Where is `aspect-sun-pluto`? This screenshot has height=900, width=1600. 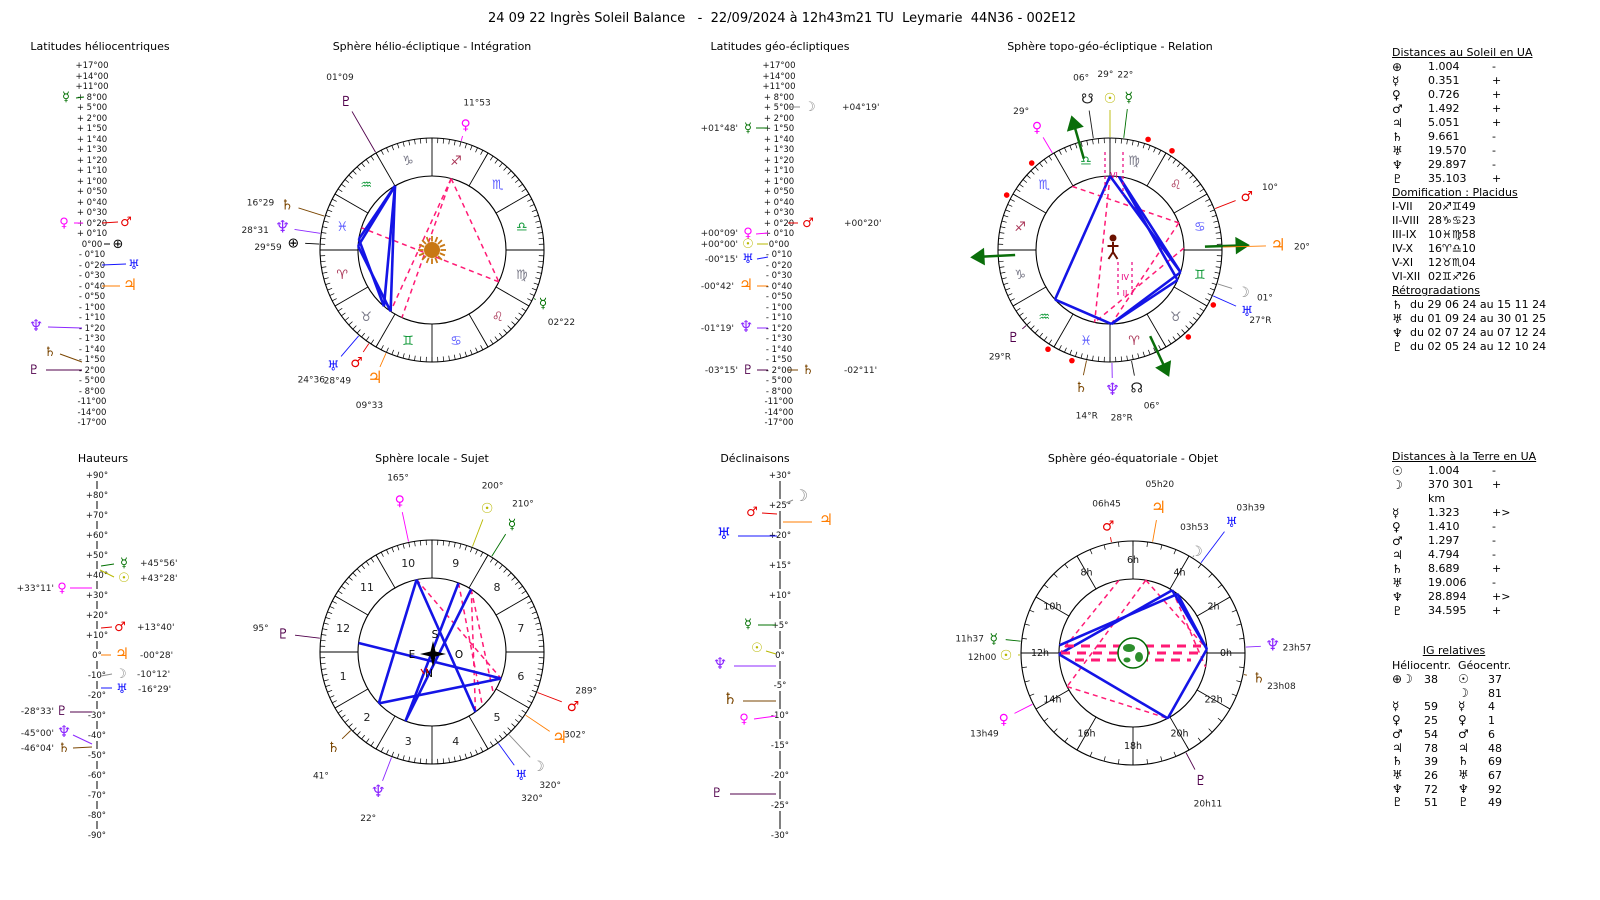 aspect-sun-pluto is located at coordinates (1113, 686).